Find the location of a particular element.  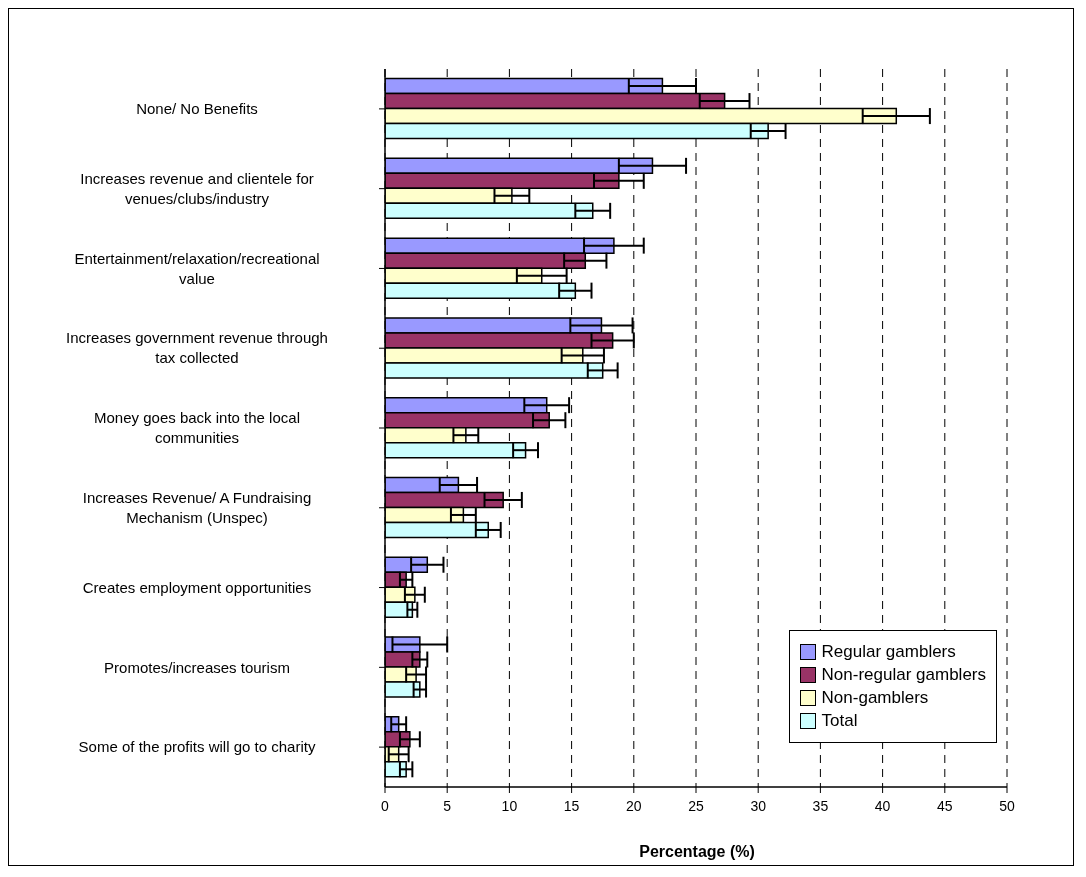

y-tick-label: None/ No Benefits is located at coordinates (197, 109).